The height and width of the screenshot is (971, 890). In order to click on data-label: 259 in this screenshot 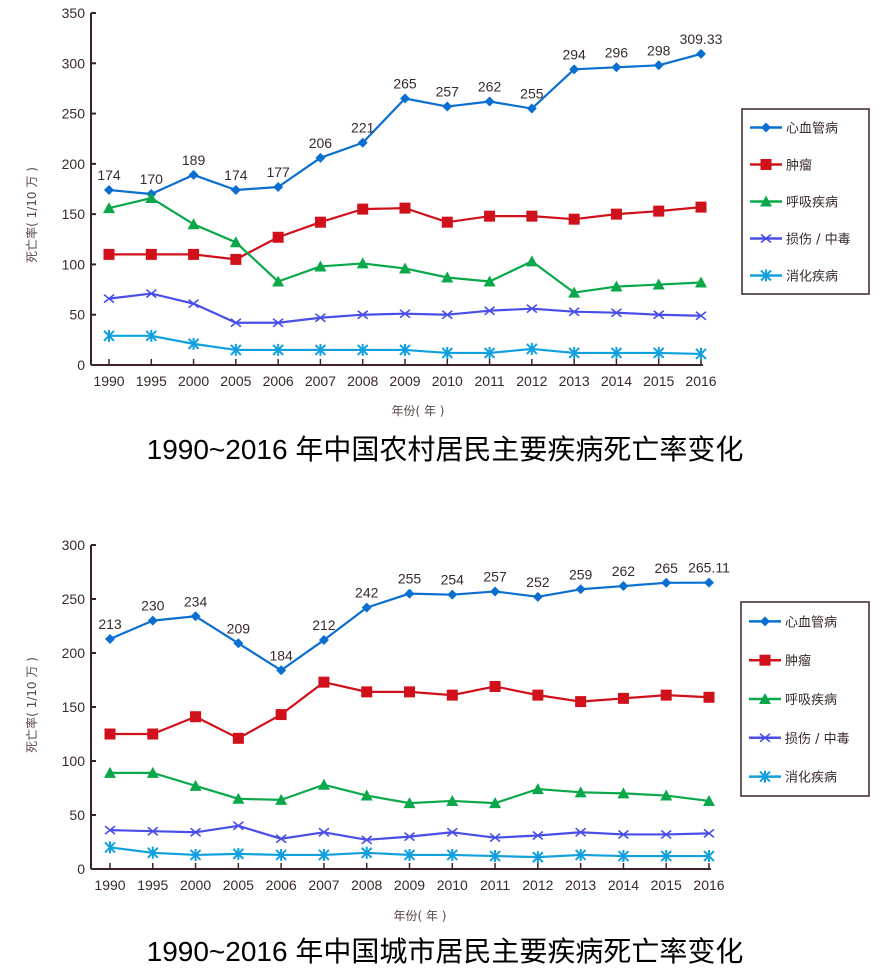, I will do `click(581, 574)`.